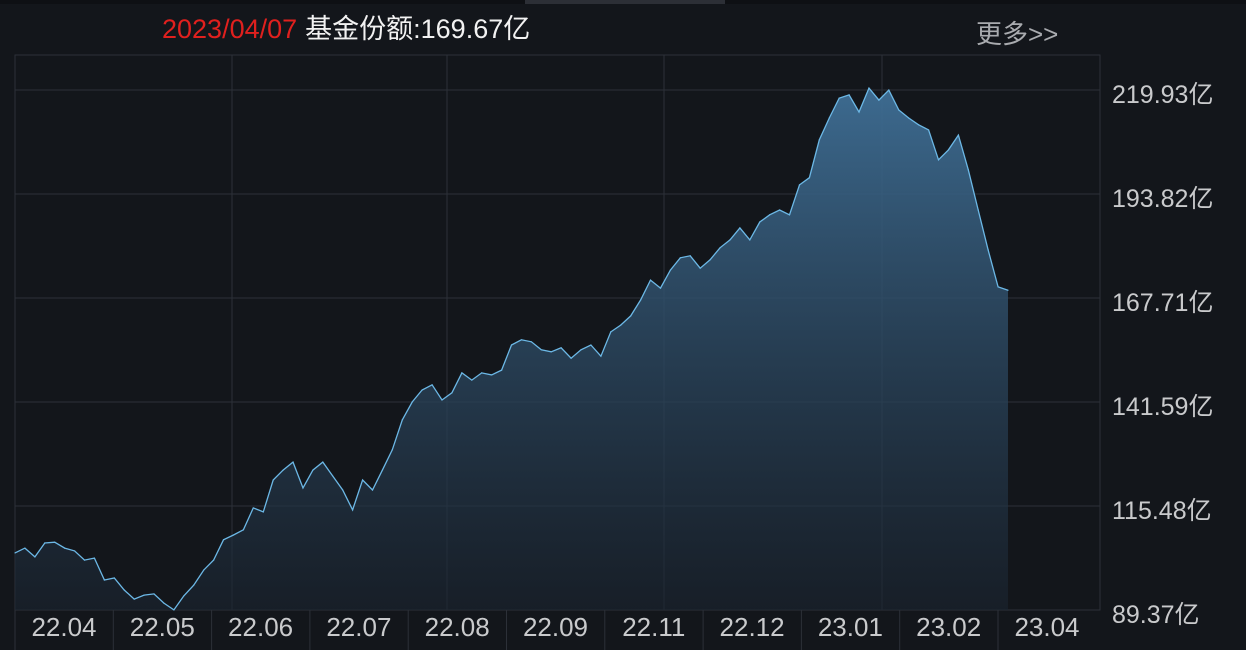 Image resolution: width=1246 pixels, height=650 pixels. What do you see at coordinates (162, 627) in the screenshot?
I see `x-tick-label: 22.05` at bounding box center [162, 627].